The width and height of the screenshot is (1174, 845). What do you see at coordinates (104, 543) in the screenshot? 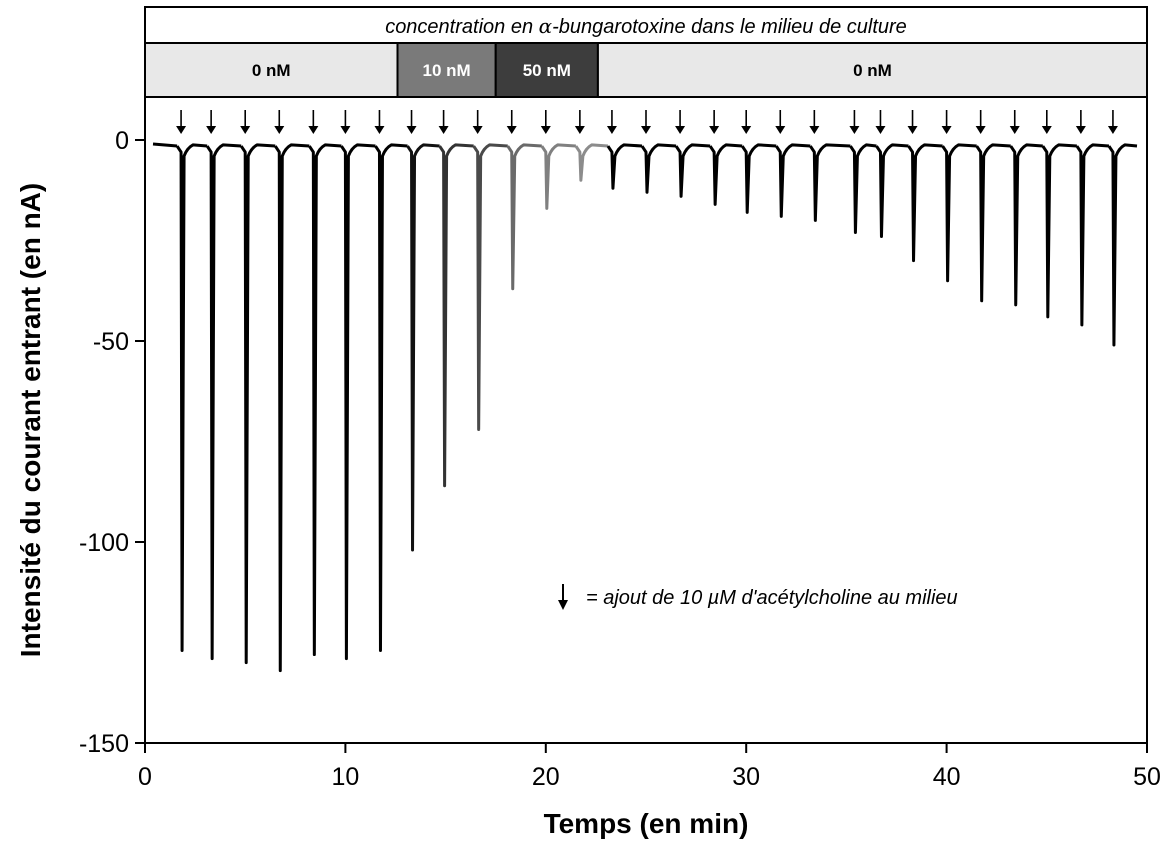
I see `y-tick-label-2: -100` at bounding box center [104, 543].